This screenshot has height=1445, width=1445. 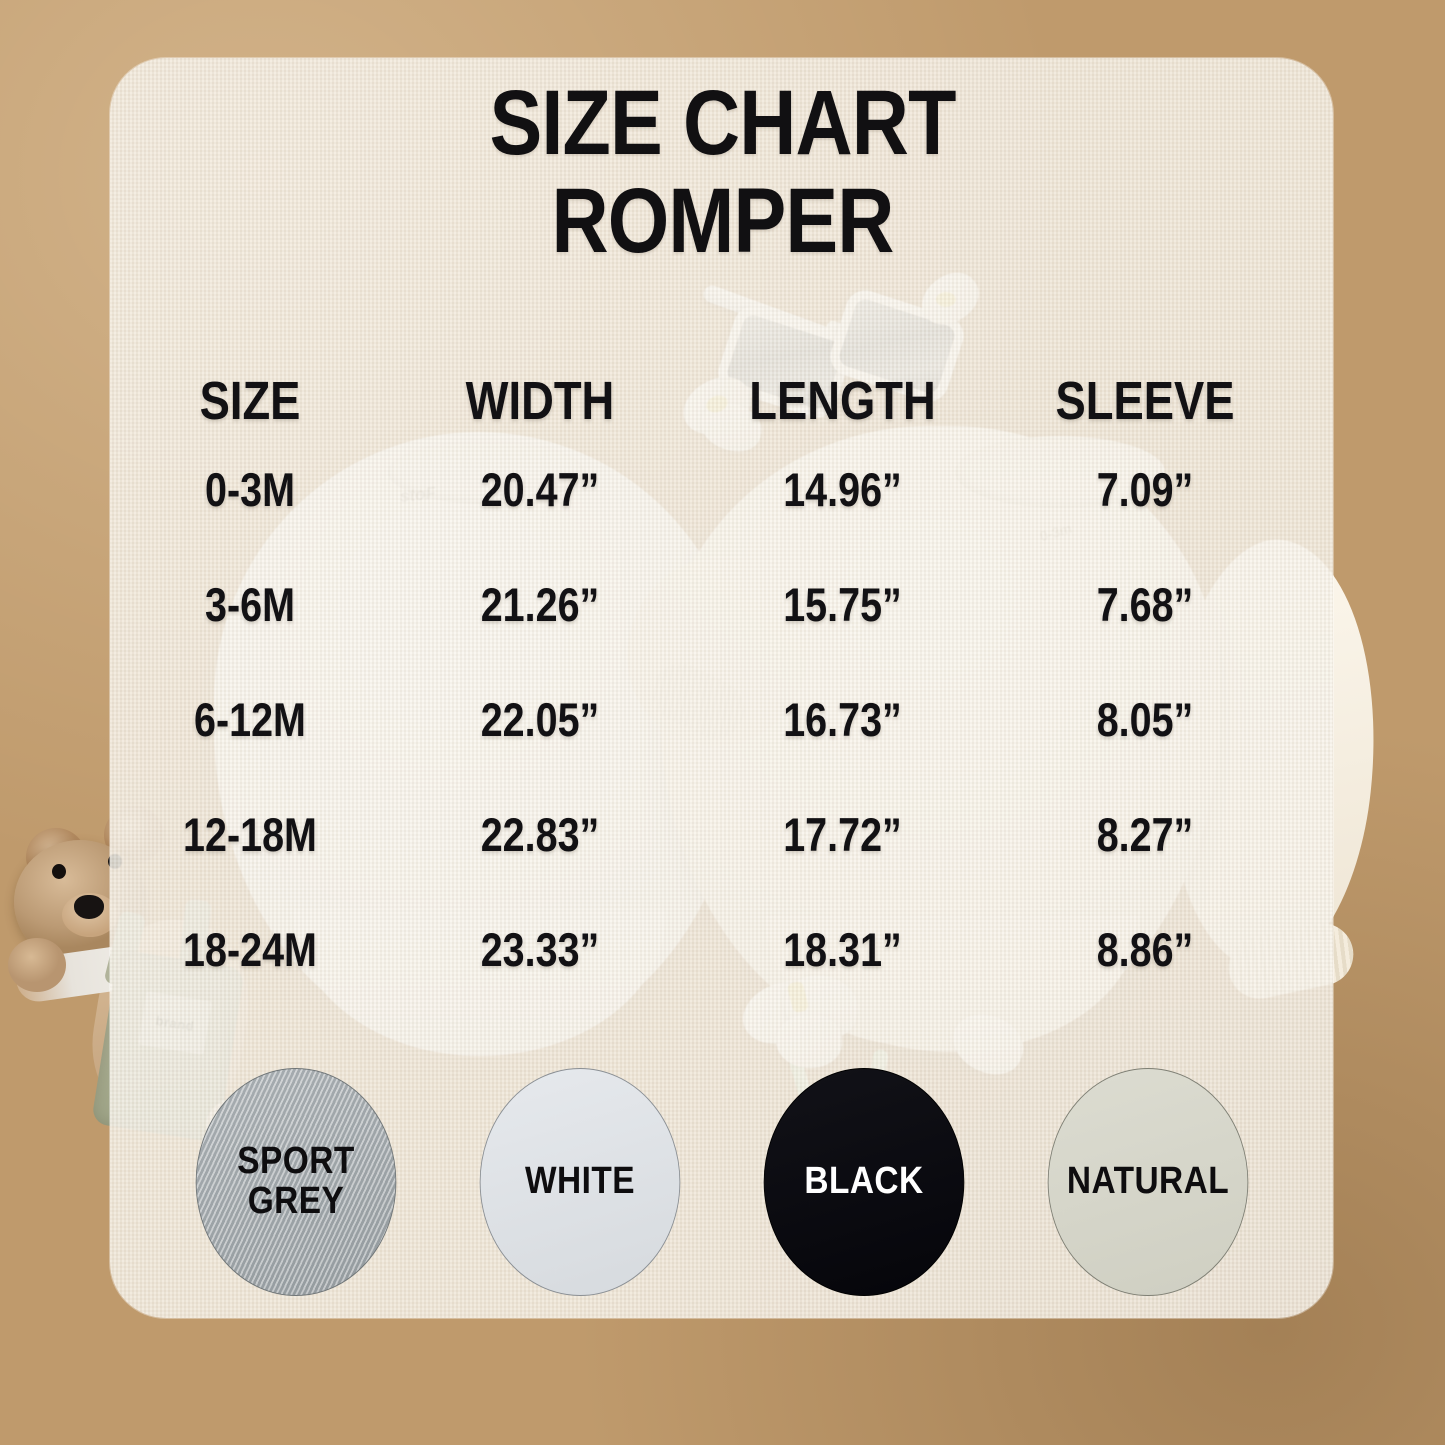 What do you see at coordinates (250, 401) in the screenshot?
I see `column-header-size: SIZE` at bounding box center [250, 401].